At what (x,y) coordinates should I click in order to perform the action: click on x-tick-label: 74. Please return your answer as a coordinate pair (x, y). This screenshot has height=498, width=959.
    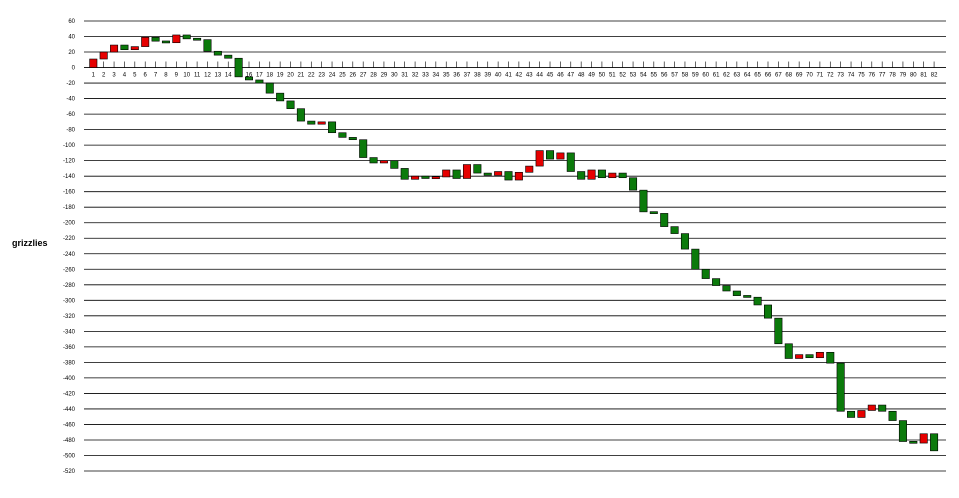
    Looking at the image, I should click on (851, 76).